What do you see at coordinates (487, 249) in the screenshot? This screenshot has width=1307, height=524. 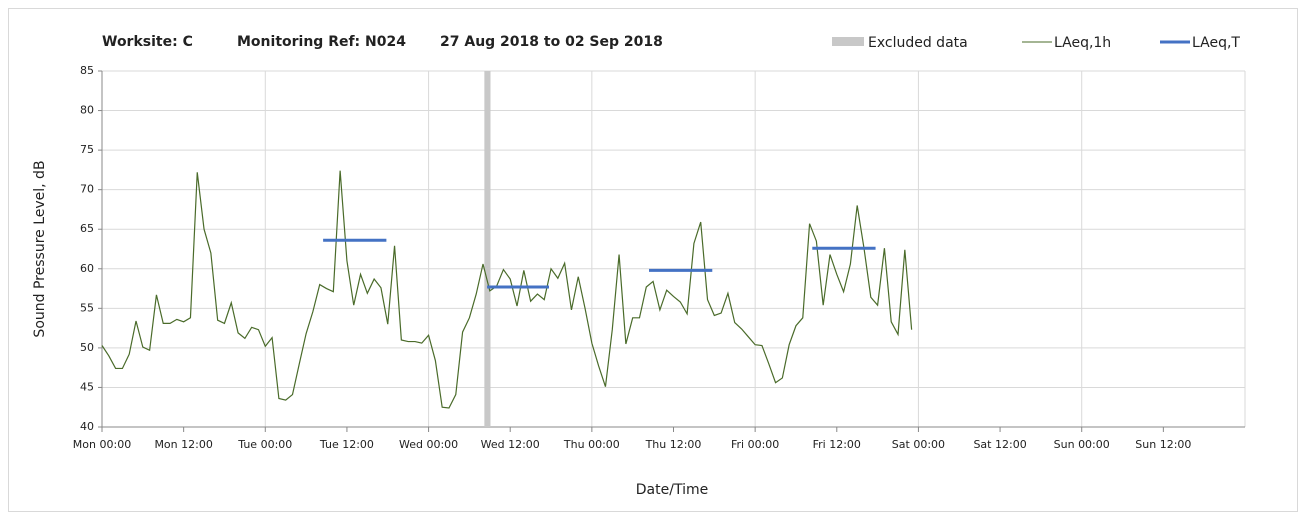 I see `excluded-band` at bounding box center [487, 249].